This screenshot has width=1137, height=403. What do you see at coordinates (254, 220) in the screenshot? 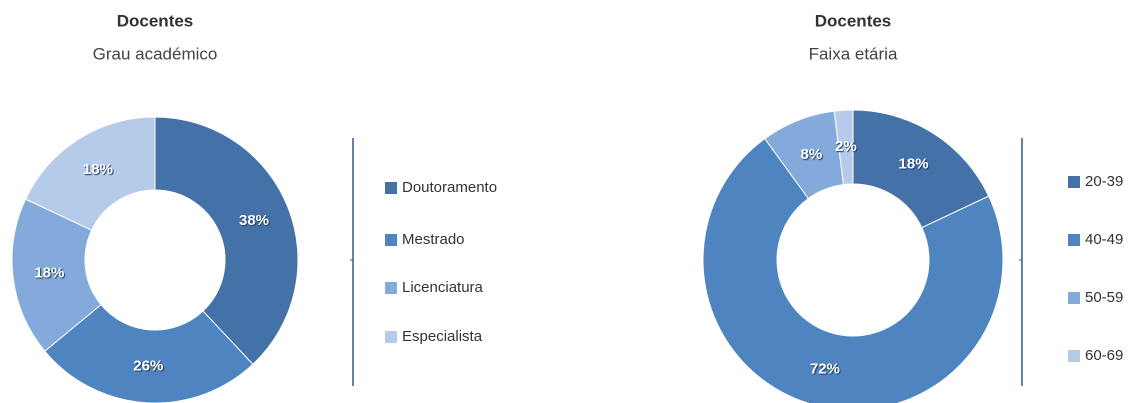
I see `value-label: 38%` at bounding box center [254, 220].